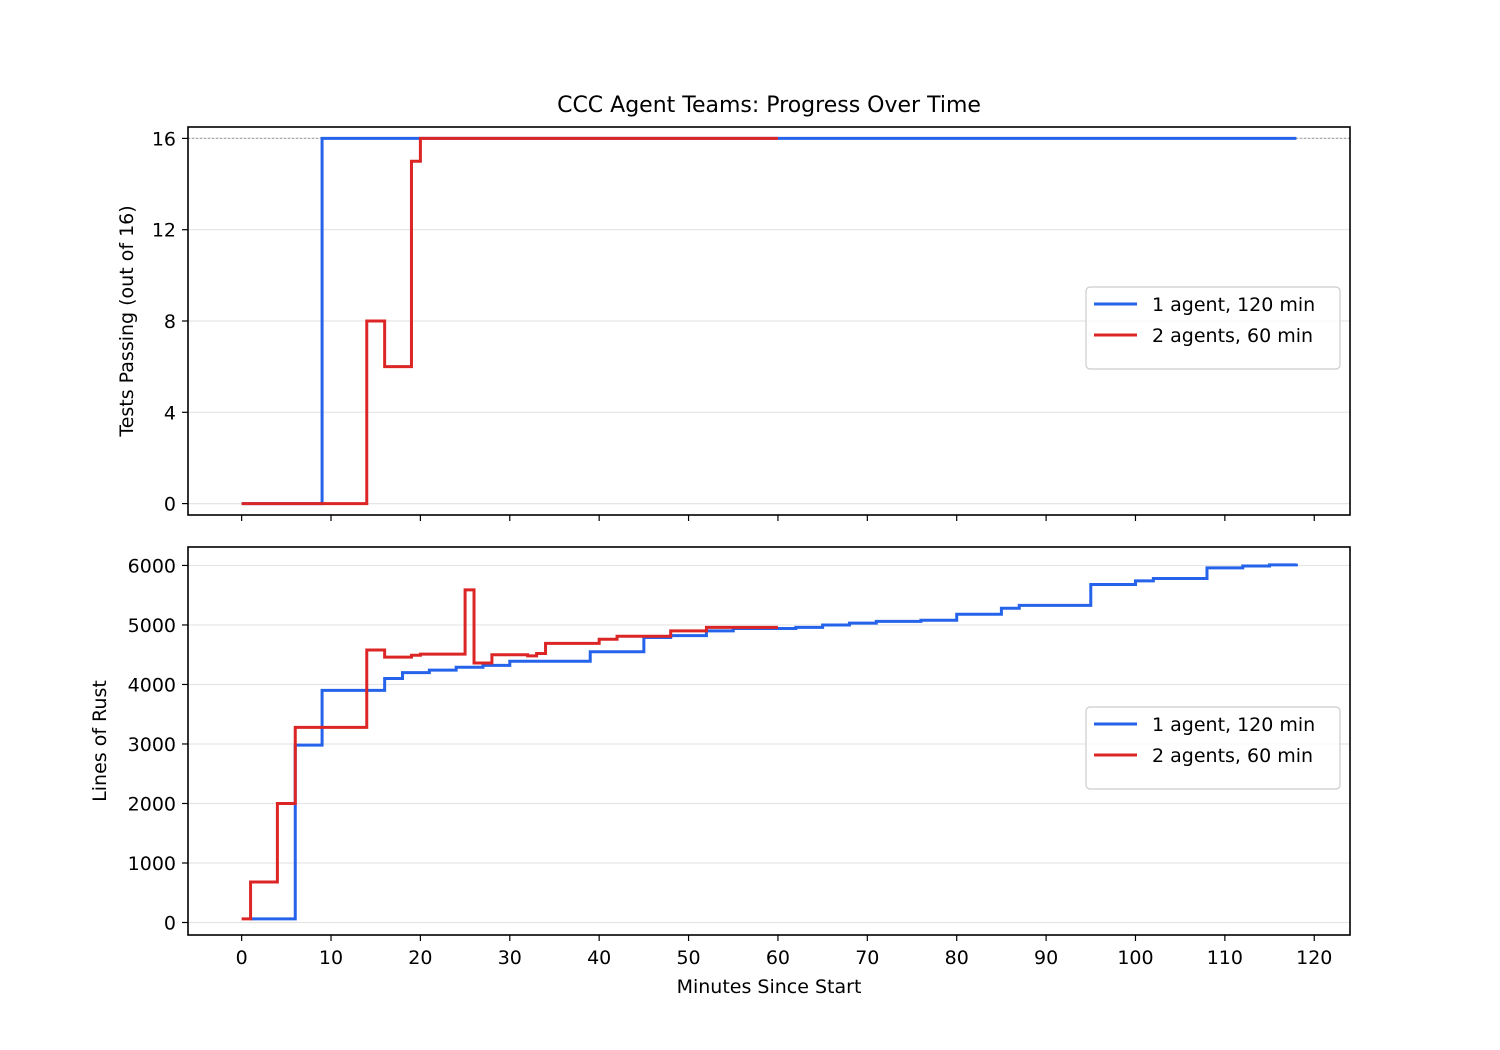  Describe the element at coordinates (867, 958) in the screenshot. I see `x-tick-label: 70` at that location.